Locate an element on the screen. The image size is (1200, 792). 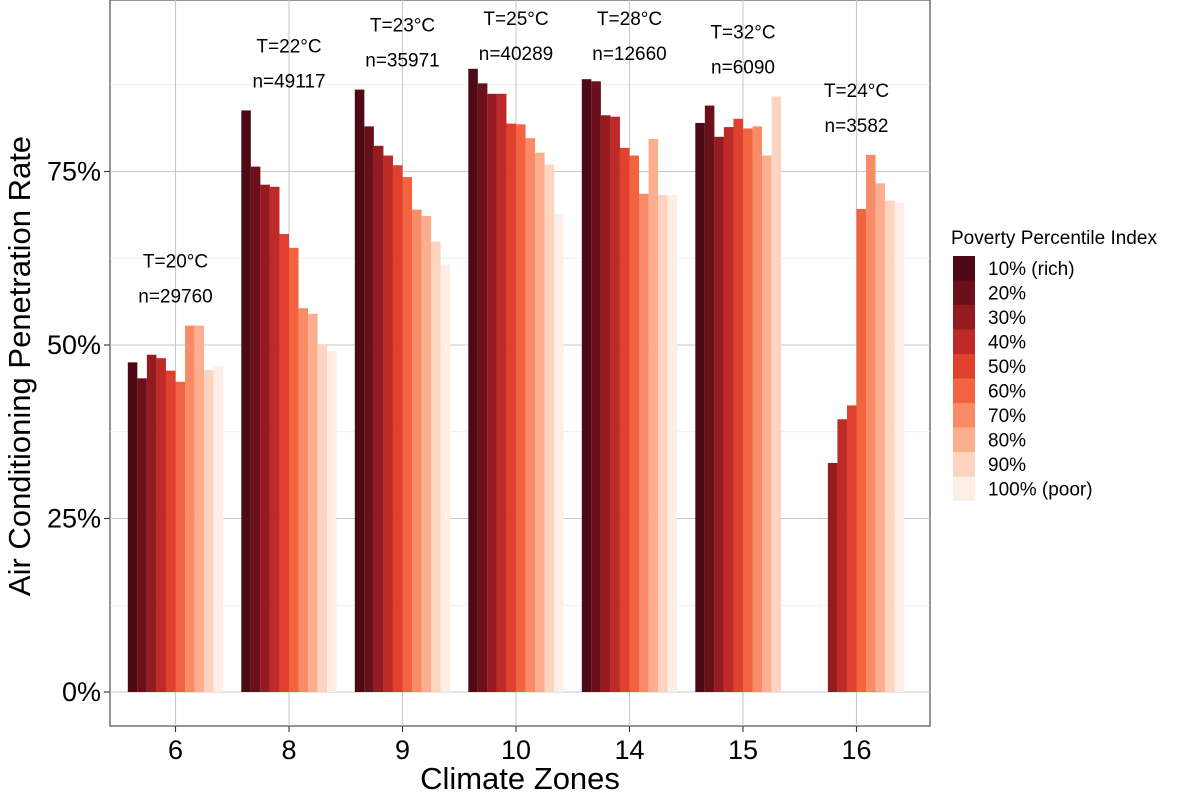
bar-zone-8-10-rich is located at coordinates (246, 401).